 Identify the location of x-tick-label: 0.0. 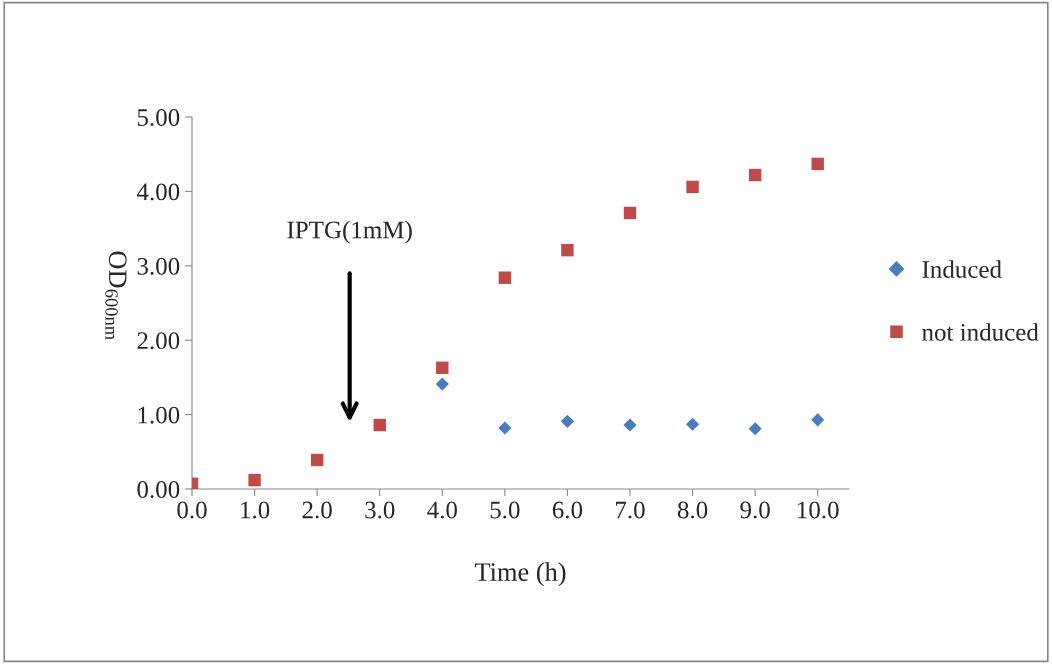
(192, 510).